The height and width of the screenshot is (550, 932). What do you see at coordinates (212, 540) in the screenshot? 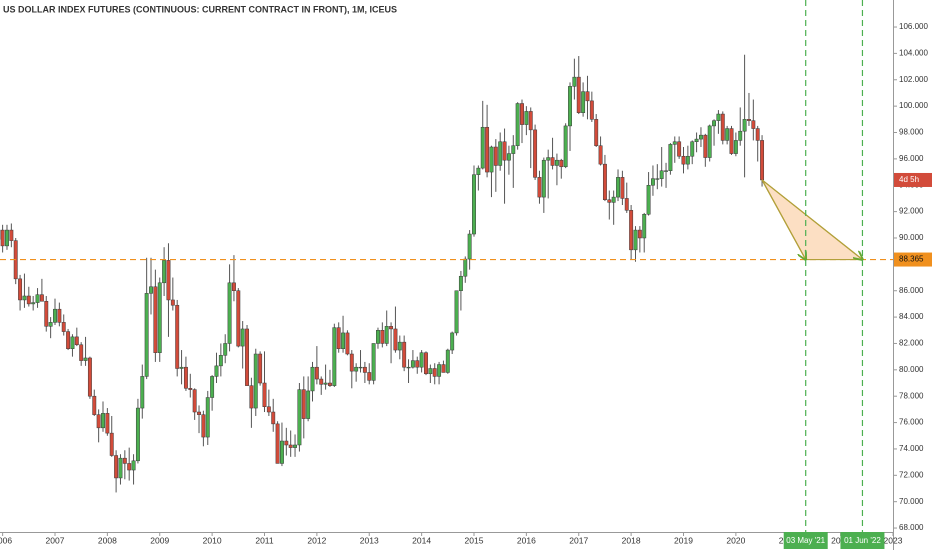
I see `x-tick-label: 2010` at bounding box center [212, 540].